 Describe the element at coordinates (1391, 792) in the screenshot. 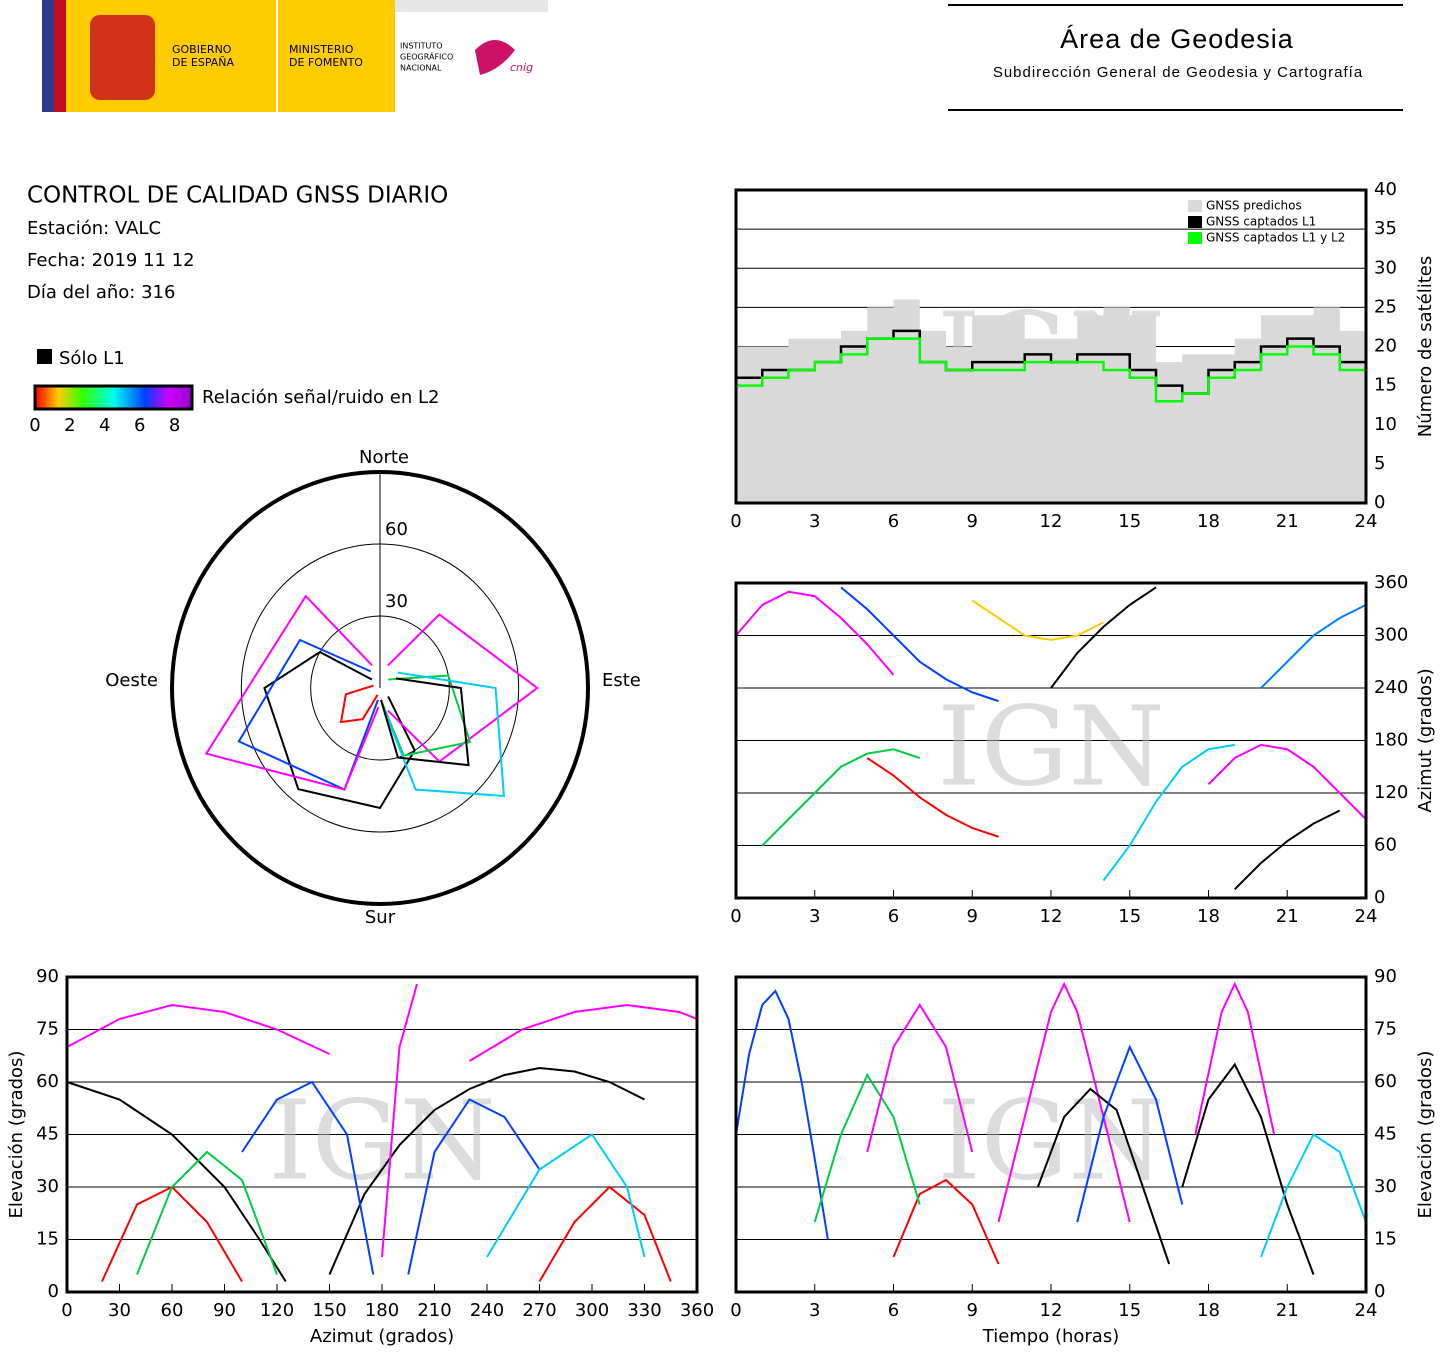

I see `y-tick-label: 120` at that location.